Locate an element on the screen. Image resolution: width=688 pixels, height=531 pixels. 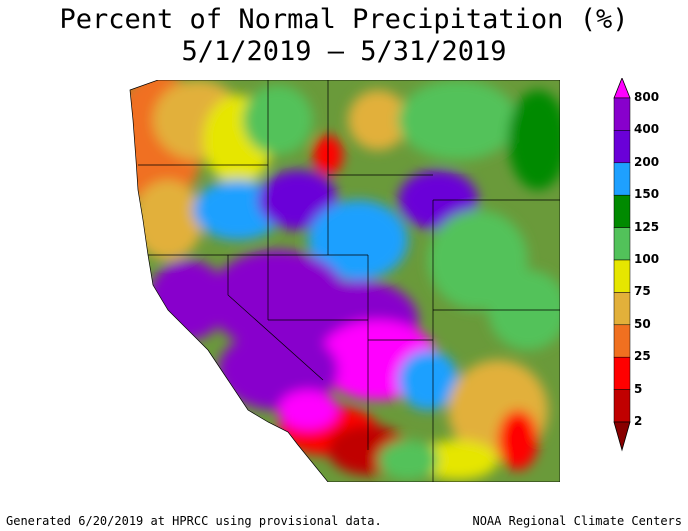
legend-label: 150 is located at coordinates (647, 194).